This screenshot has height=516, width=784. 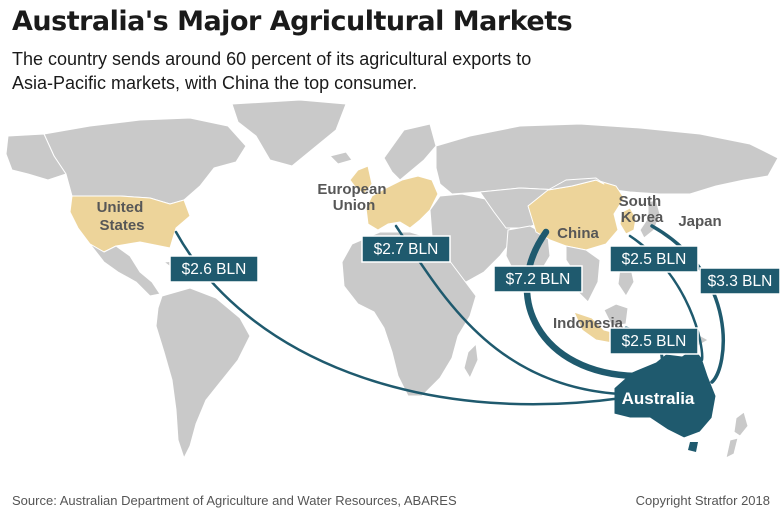 What do you see at coordinates (616, 315) in the screenshot?
I see `borneo-shape` at bounding box center [616, 315].